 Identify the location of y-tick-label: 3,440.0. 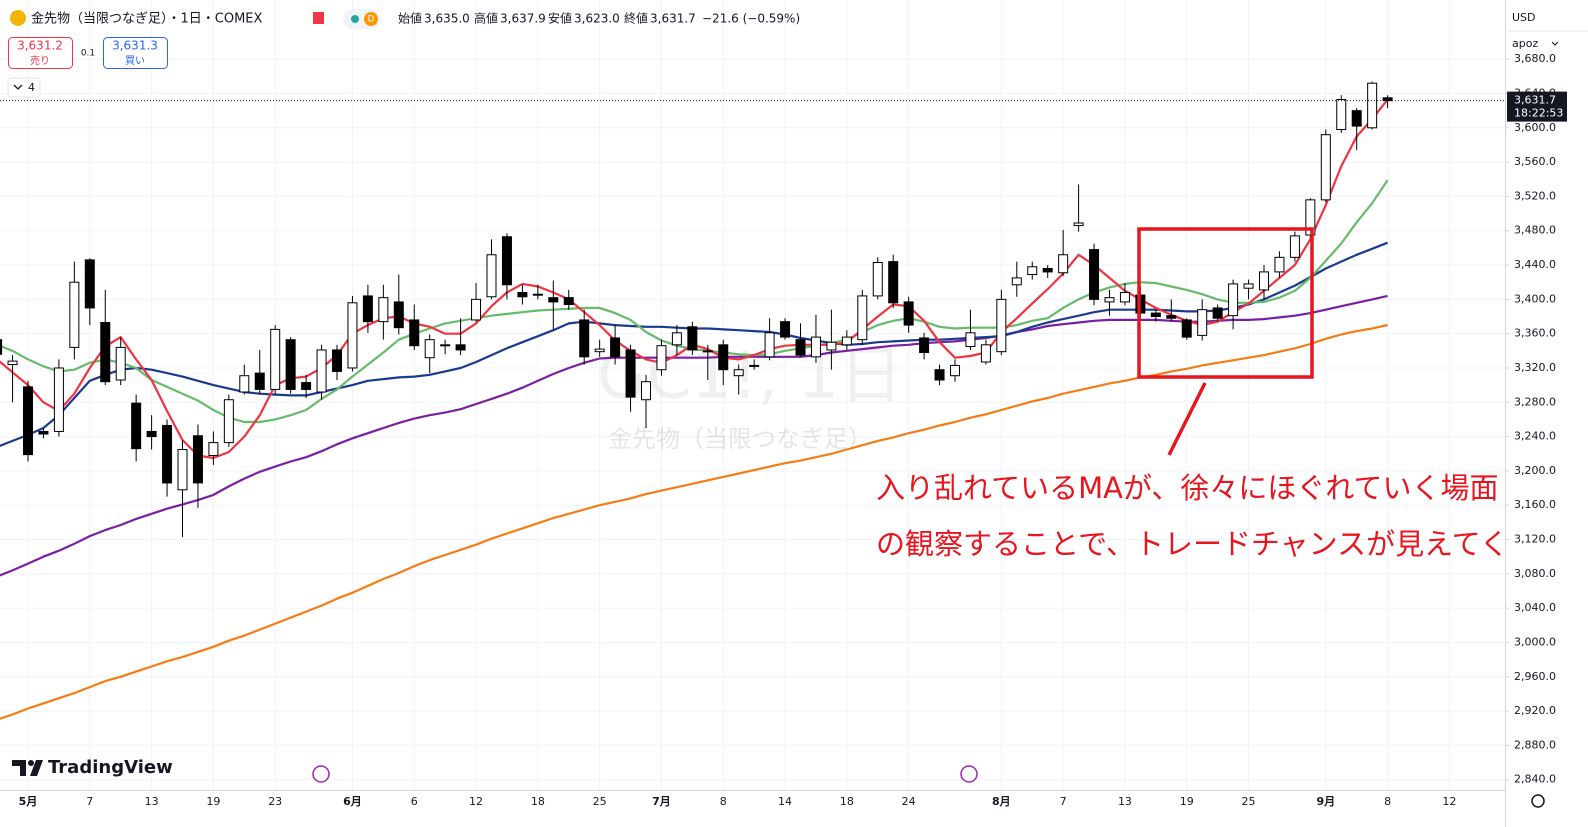
(1535, 264).